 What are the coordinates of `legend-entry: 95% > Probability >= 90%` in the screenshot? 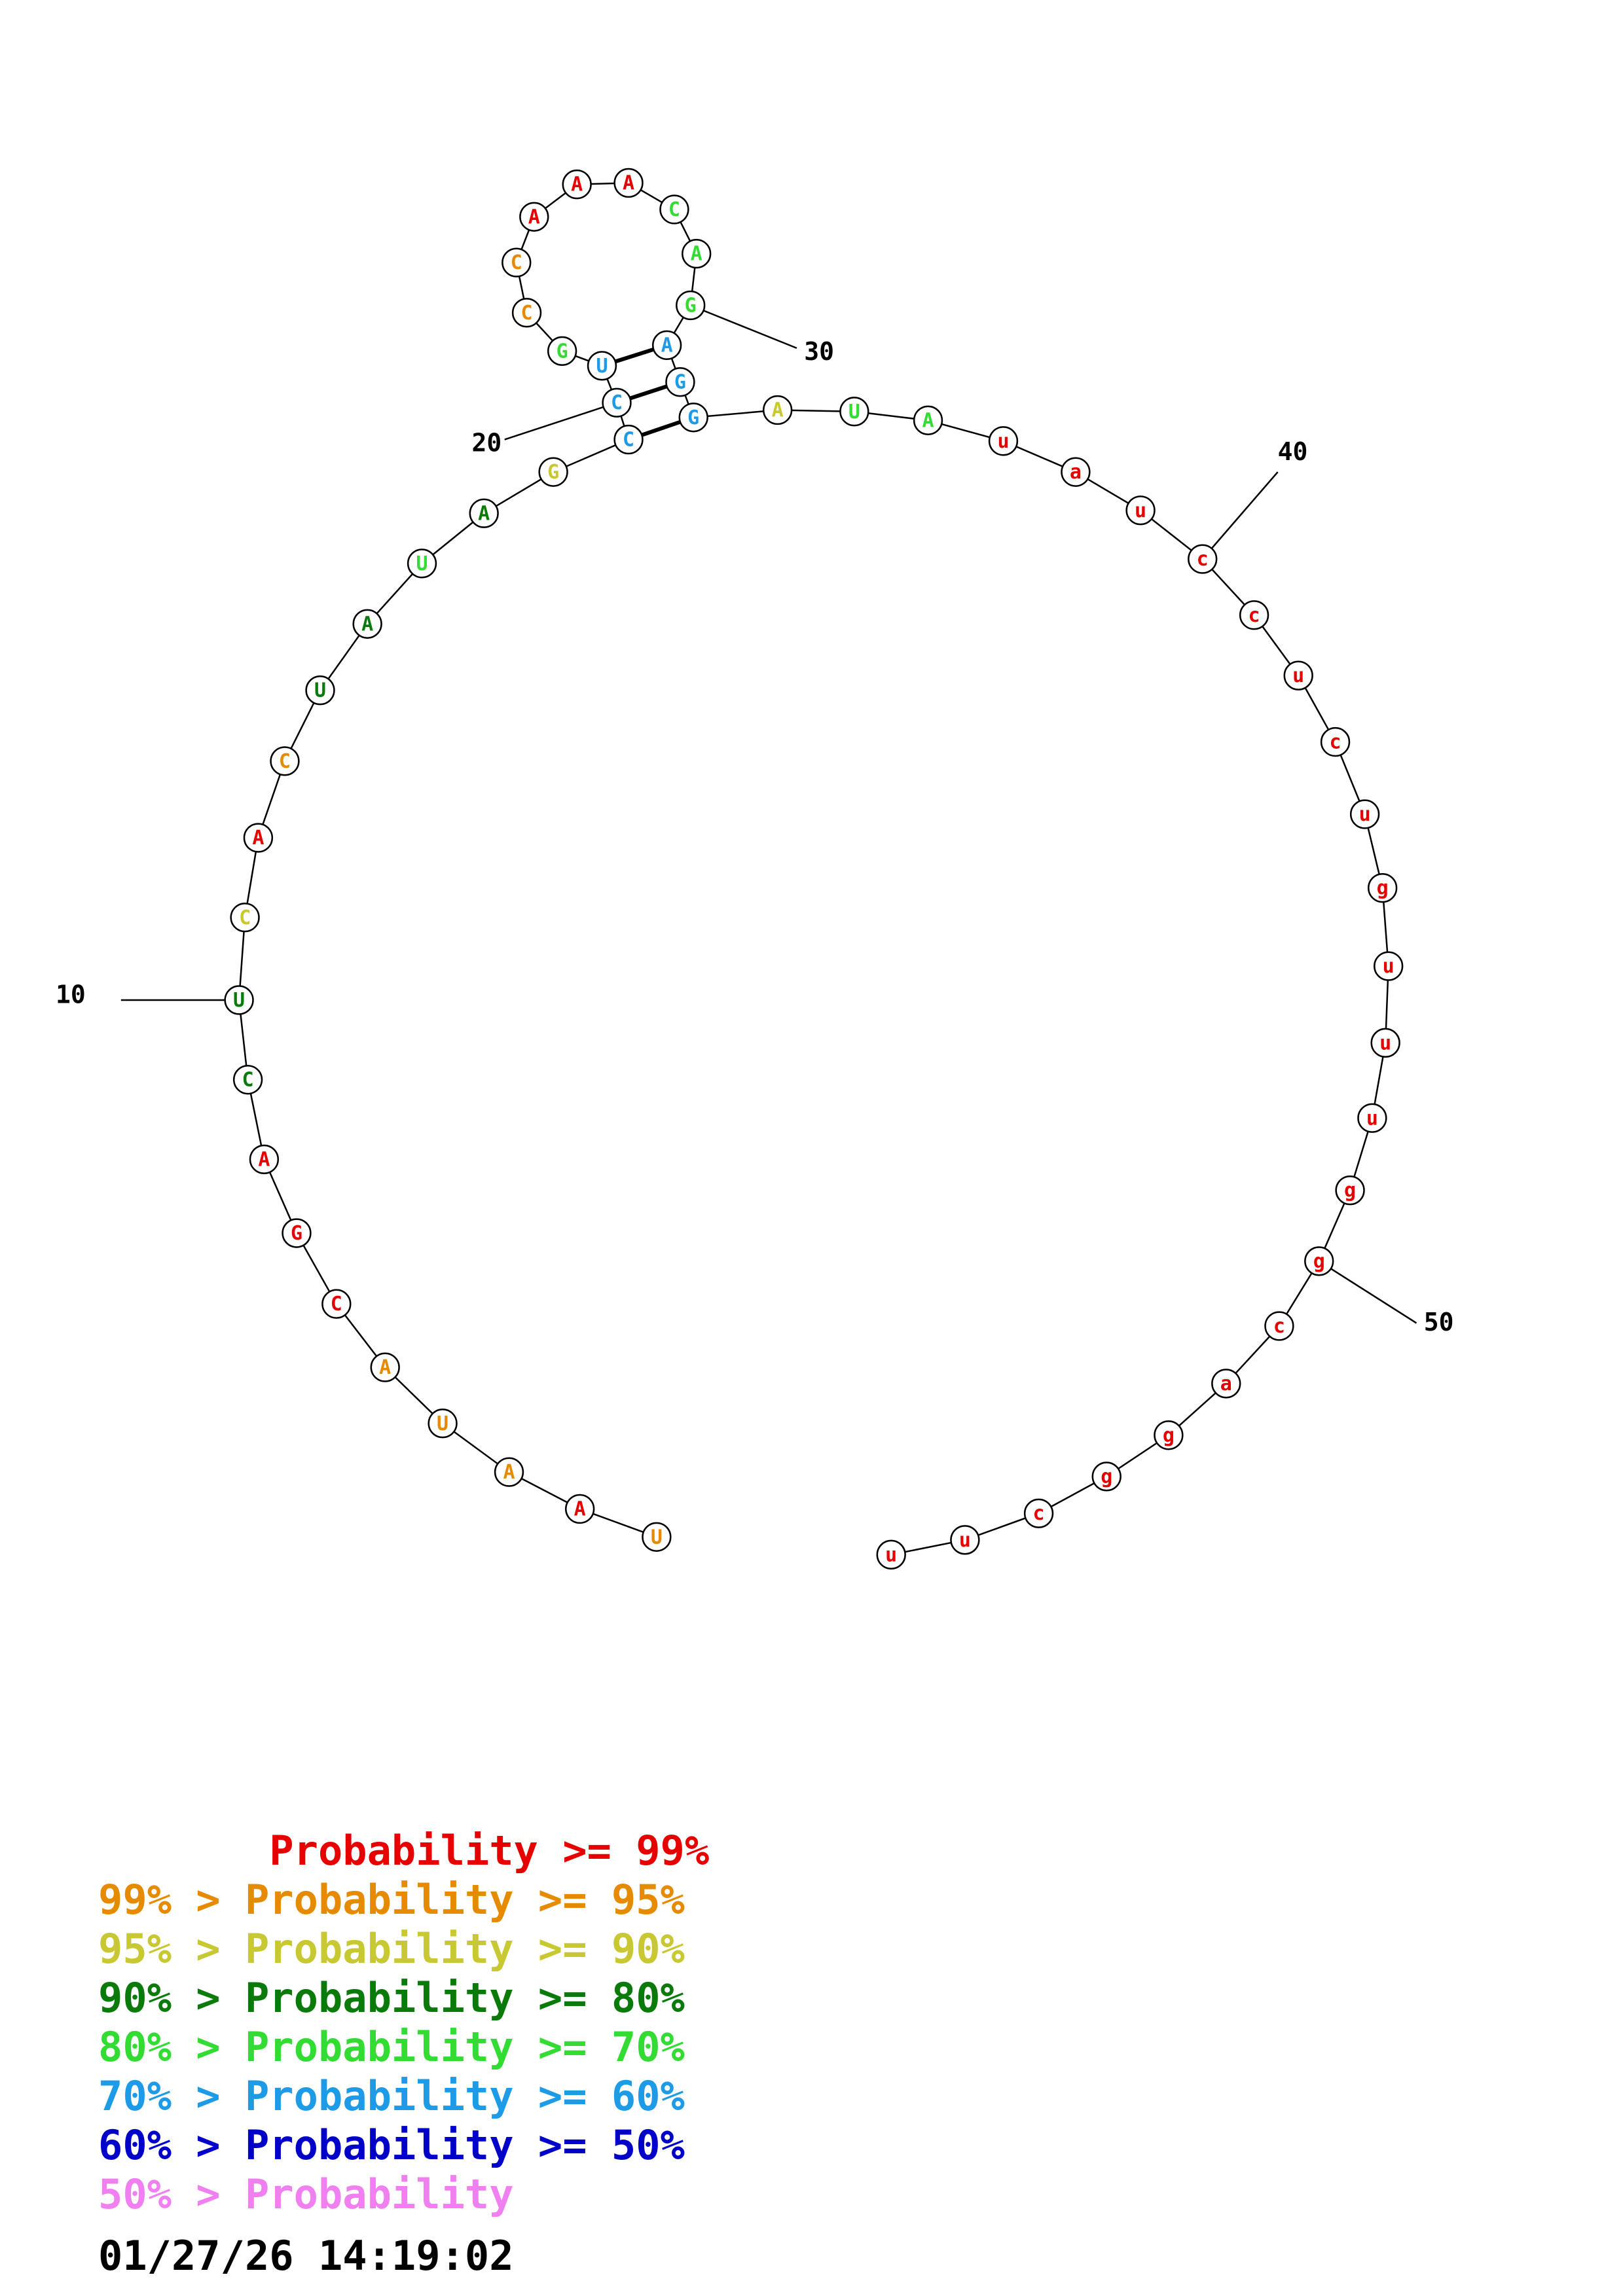 It's located at (391, 1949).